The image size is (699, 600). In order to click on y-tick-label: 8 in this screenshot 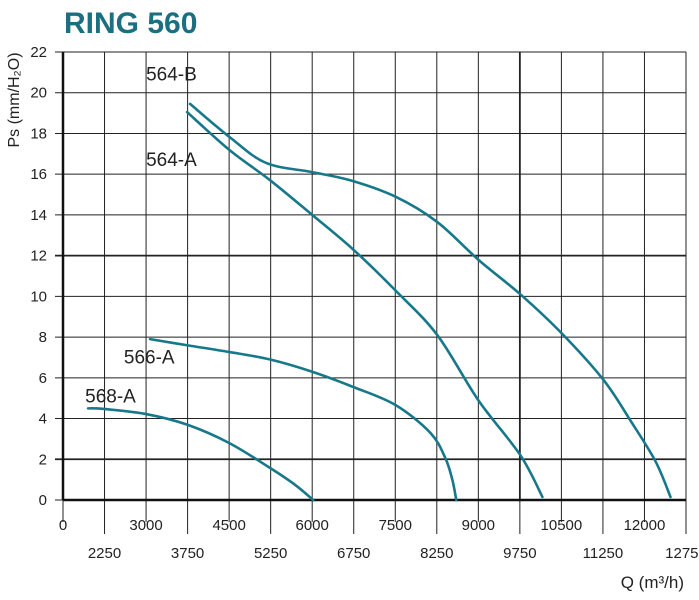, I will do `click(43, 337)`.